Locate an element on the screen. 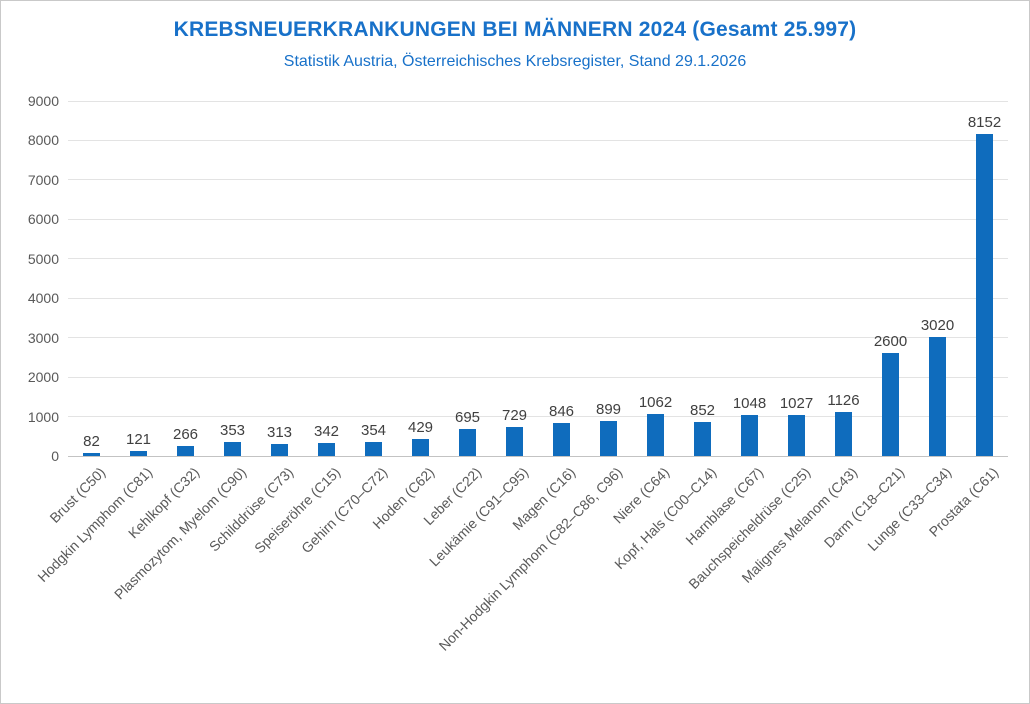 The width and height of the screenshot is (1030, 704). y-axis-label: 2000 is located at coordinates (43, 377).